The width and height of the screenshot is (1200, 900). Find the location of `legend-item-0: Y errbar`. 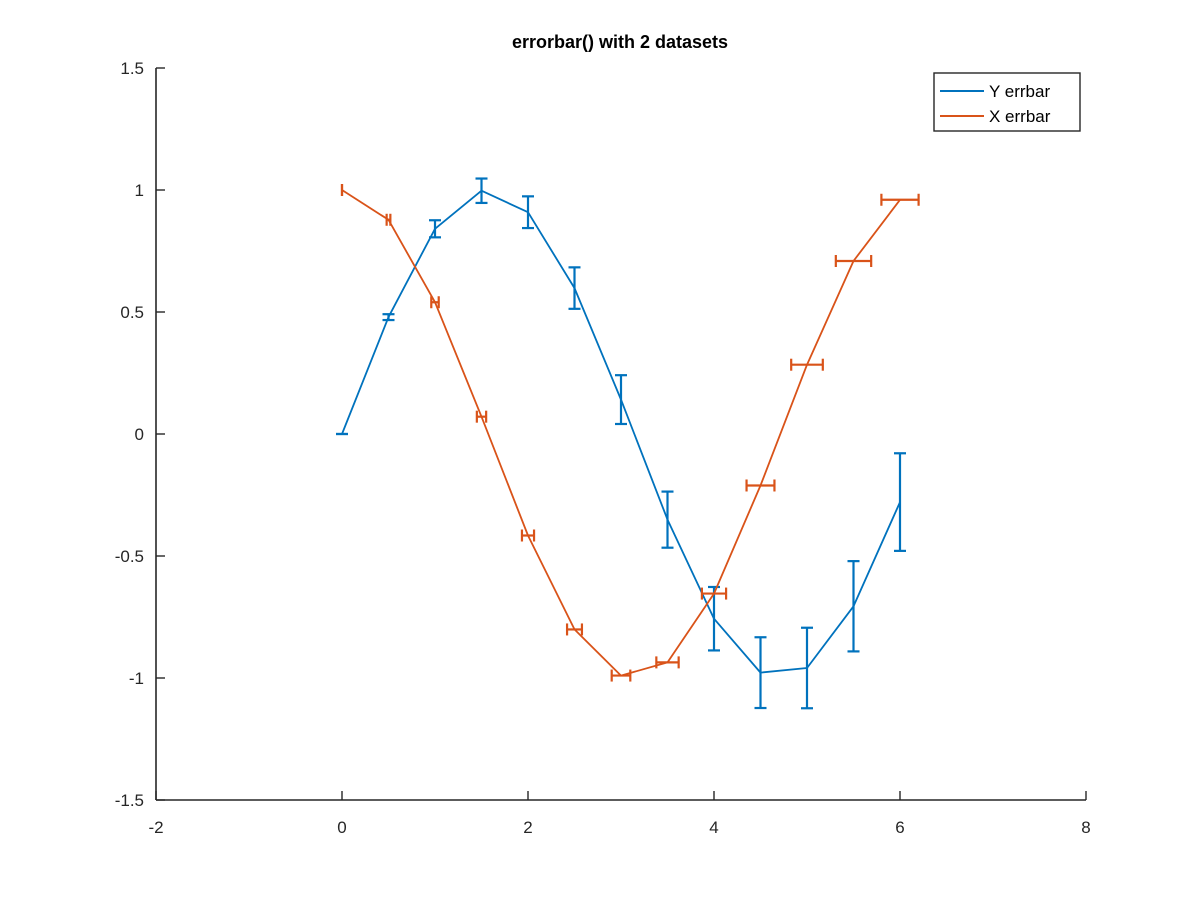

legend-item-0: Y errbar is located at coordinates (995, 91).